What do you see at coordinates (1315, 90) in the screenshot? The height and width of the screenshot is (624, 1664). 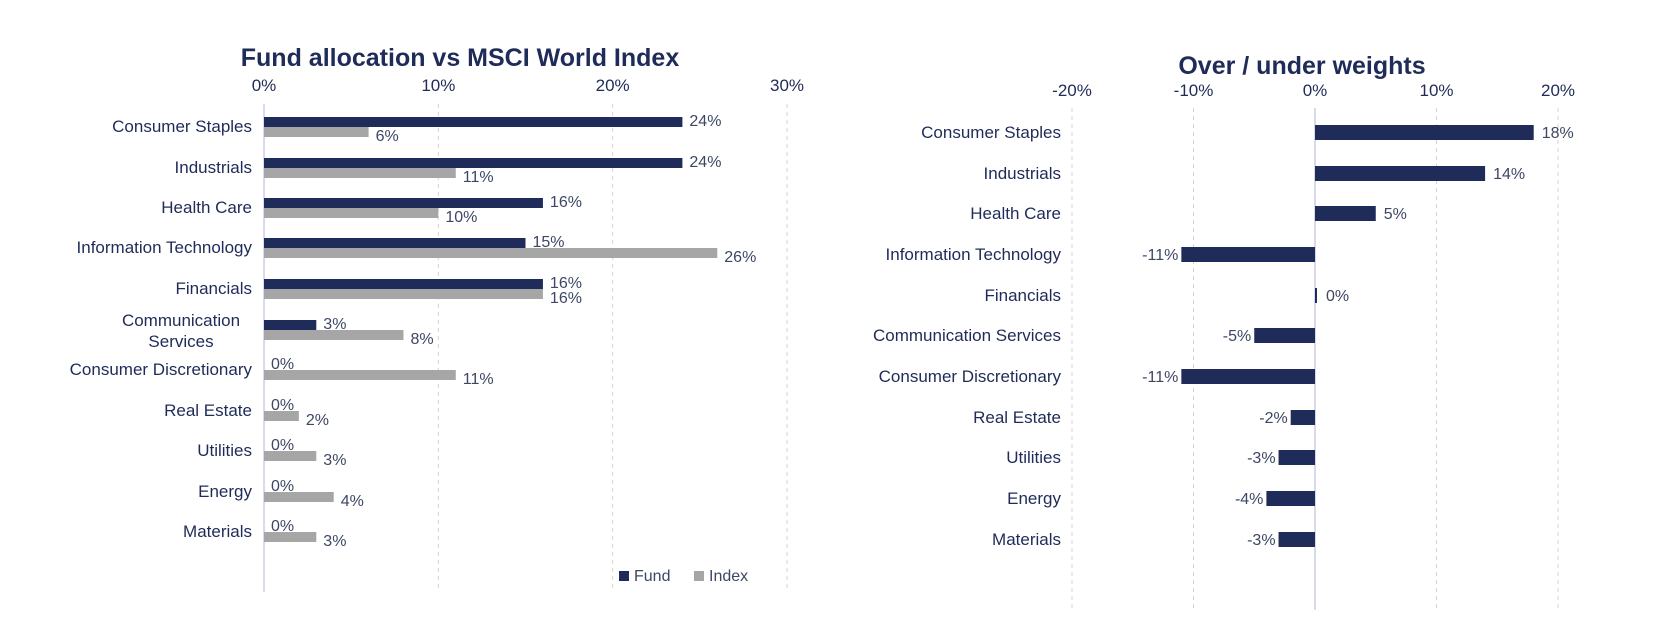 I see `right-tick-label: 0%` at bounding box center [1315, 90].